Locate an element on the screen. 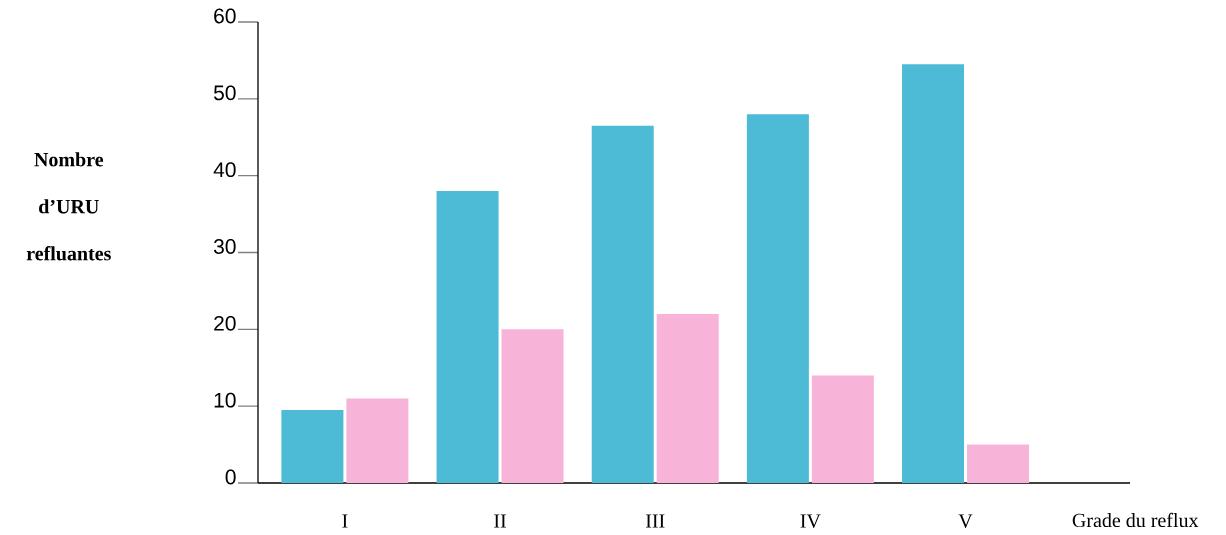 The width and height of the screenshot is (1226, 535). x-tick-label: I is located at coordinates (345, 521).